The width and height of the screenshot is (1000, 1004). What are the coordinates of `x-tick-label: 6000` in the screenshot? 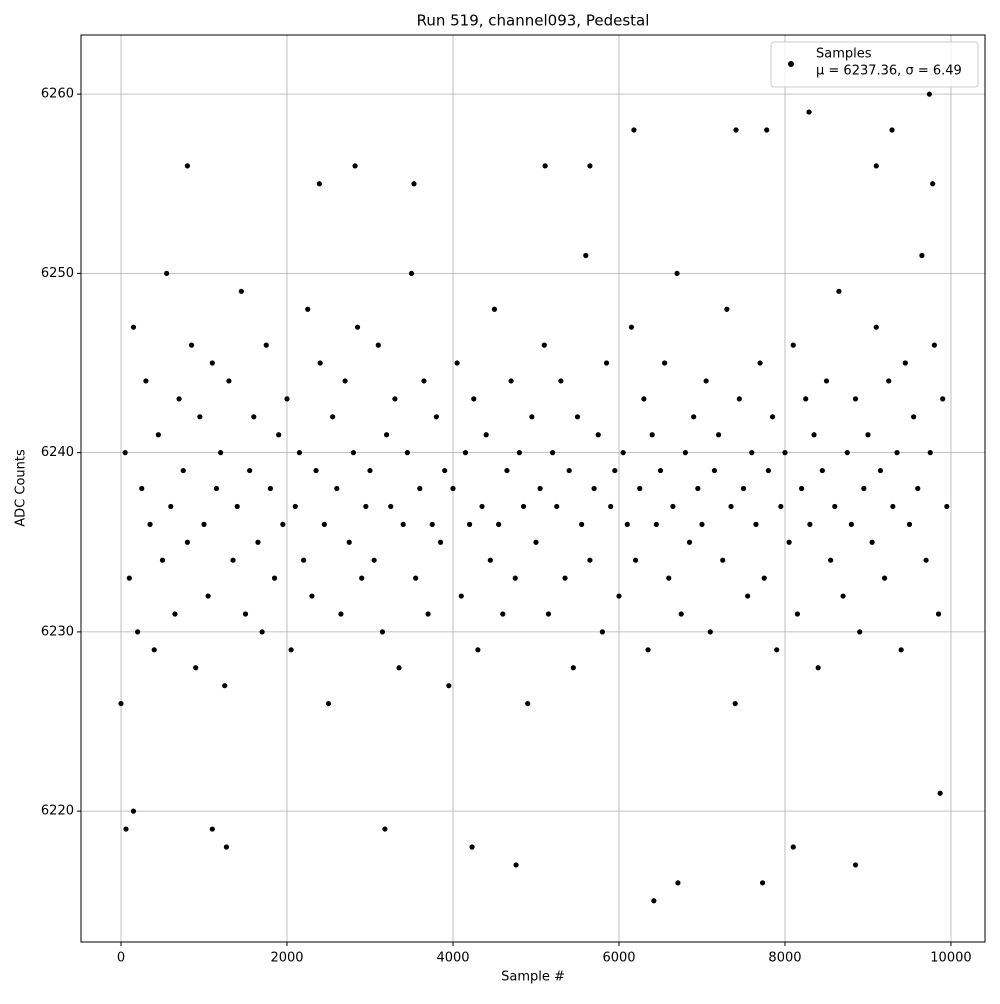 It's located at (618, 958).